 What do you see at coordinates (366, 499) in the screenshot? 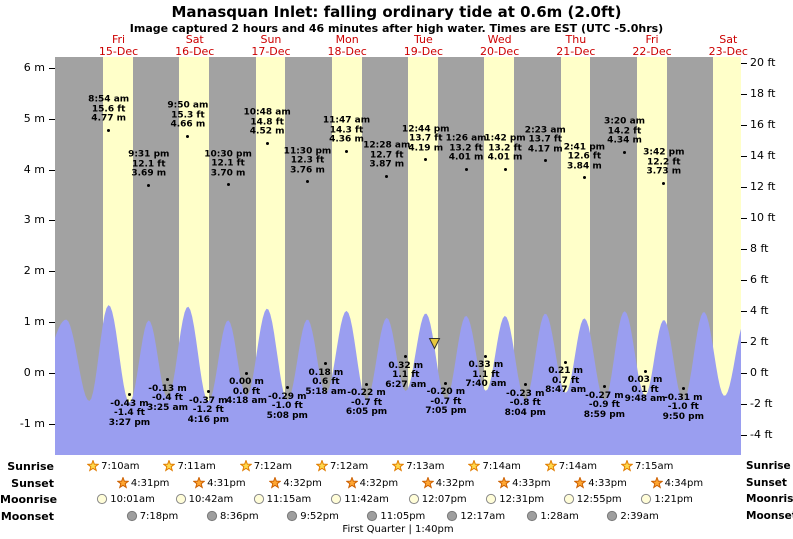
I see `moonrise-time: 11:42am` at bounding box center [366, 499].